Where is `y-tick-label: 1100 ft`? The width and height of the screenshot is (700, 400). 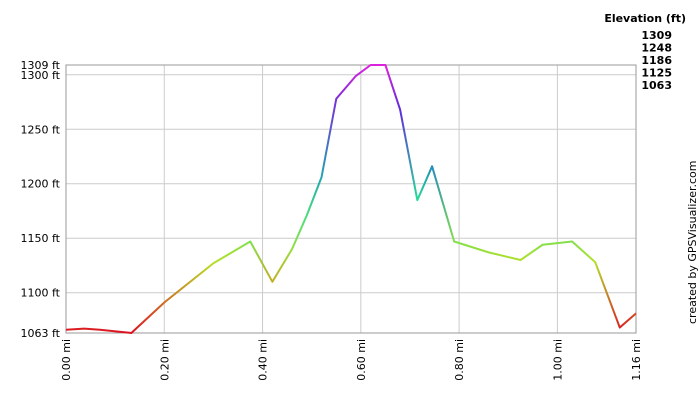 y-tick-label: 1100 ft is located at coordinates (41, 293).